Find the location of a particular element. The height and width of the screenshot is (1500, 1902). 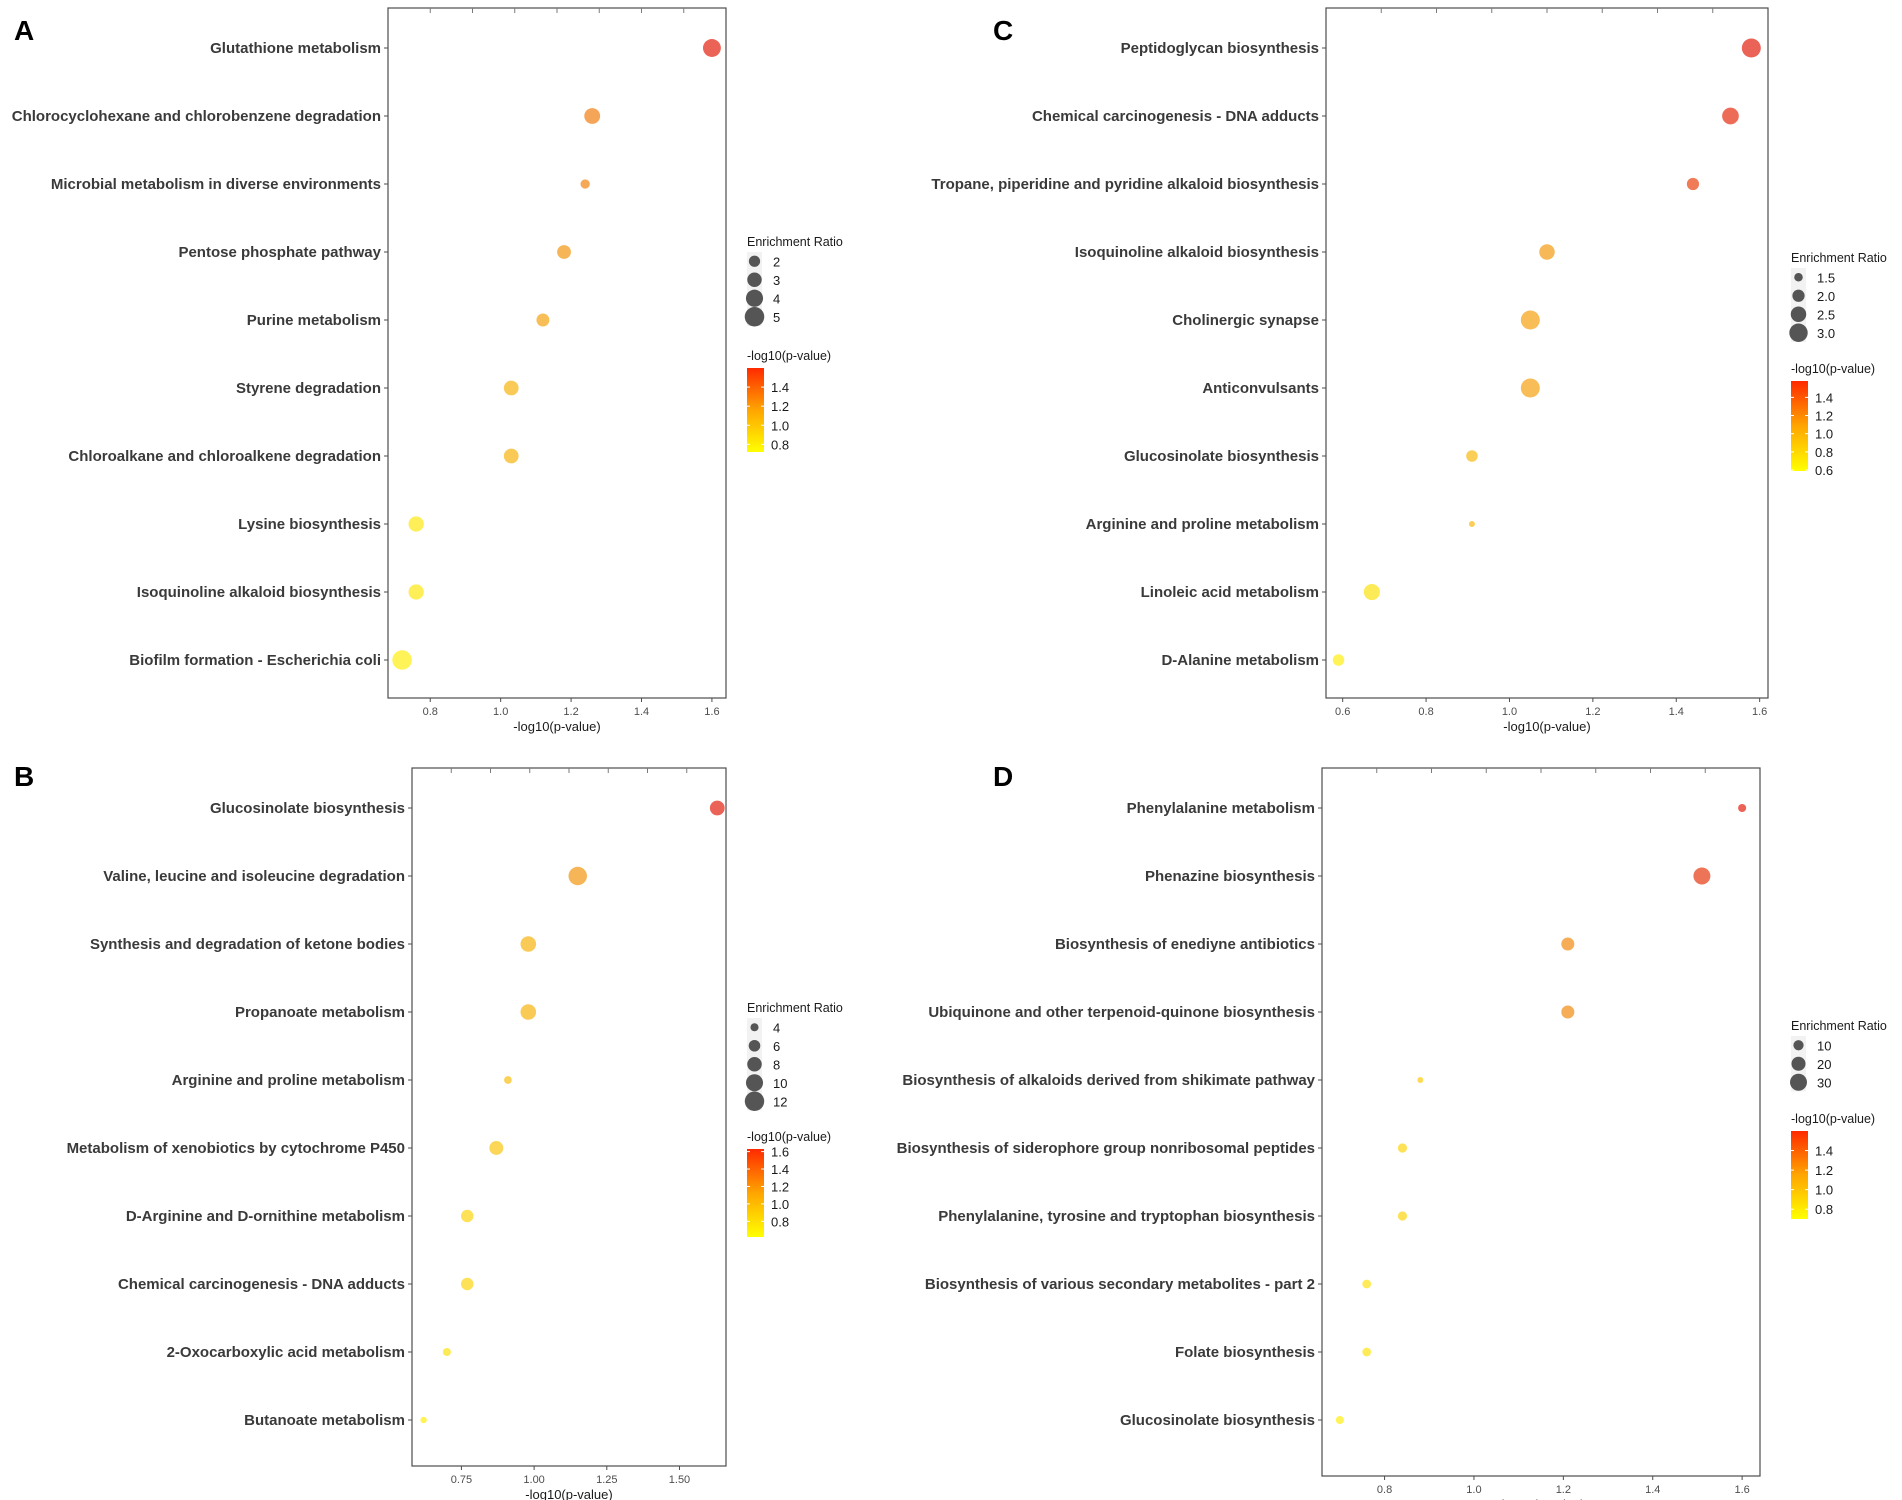

size-legend-label: 12 is located at coordinates (780, 1101).